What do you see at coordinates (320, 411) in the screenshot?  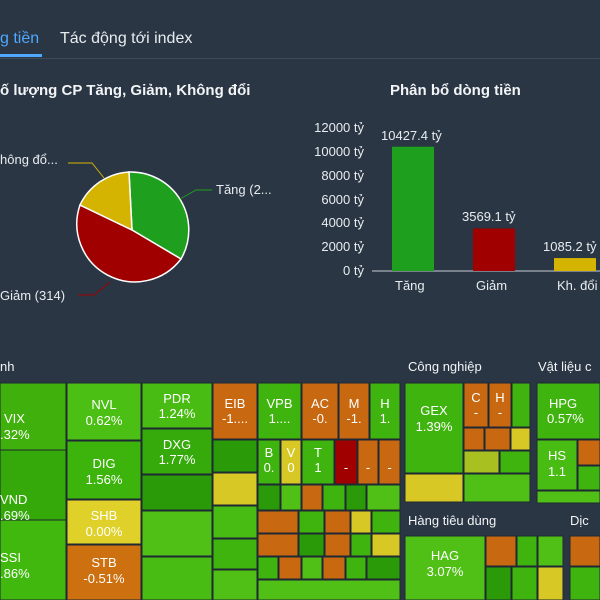 I see `tile-ac: AC -0.` at bounding box center [320, 411].